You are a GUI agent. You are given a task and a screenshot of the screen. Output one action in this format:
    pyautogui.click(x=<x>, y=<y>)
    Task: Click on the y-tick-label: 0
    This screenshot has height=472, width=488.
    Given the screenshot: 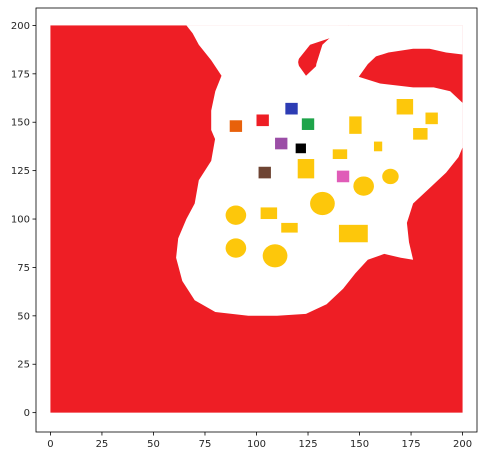 What is the action you would take?
    pyautogui.click(x=27, y=413)
    